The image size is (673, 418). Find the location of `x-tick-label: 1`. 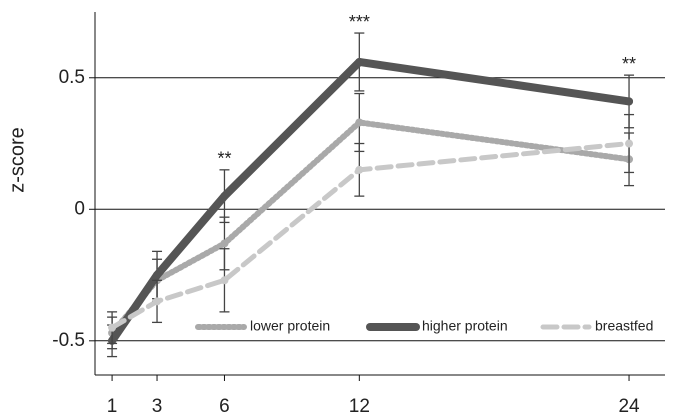

x-tick-label: 1 is located at coordinates (112, 406).